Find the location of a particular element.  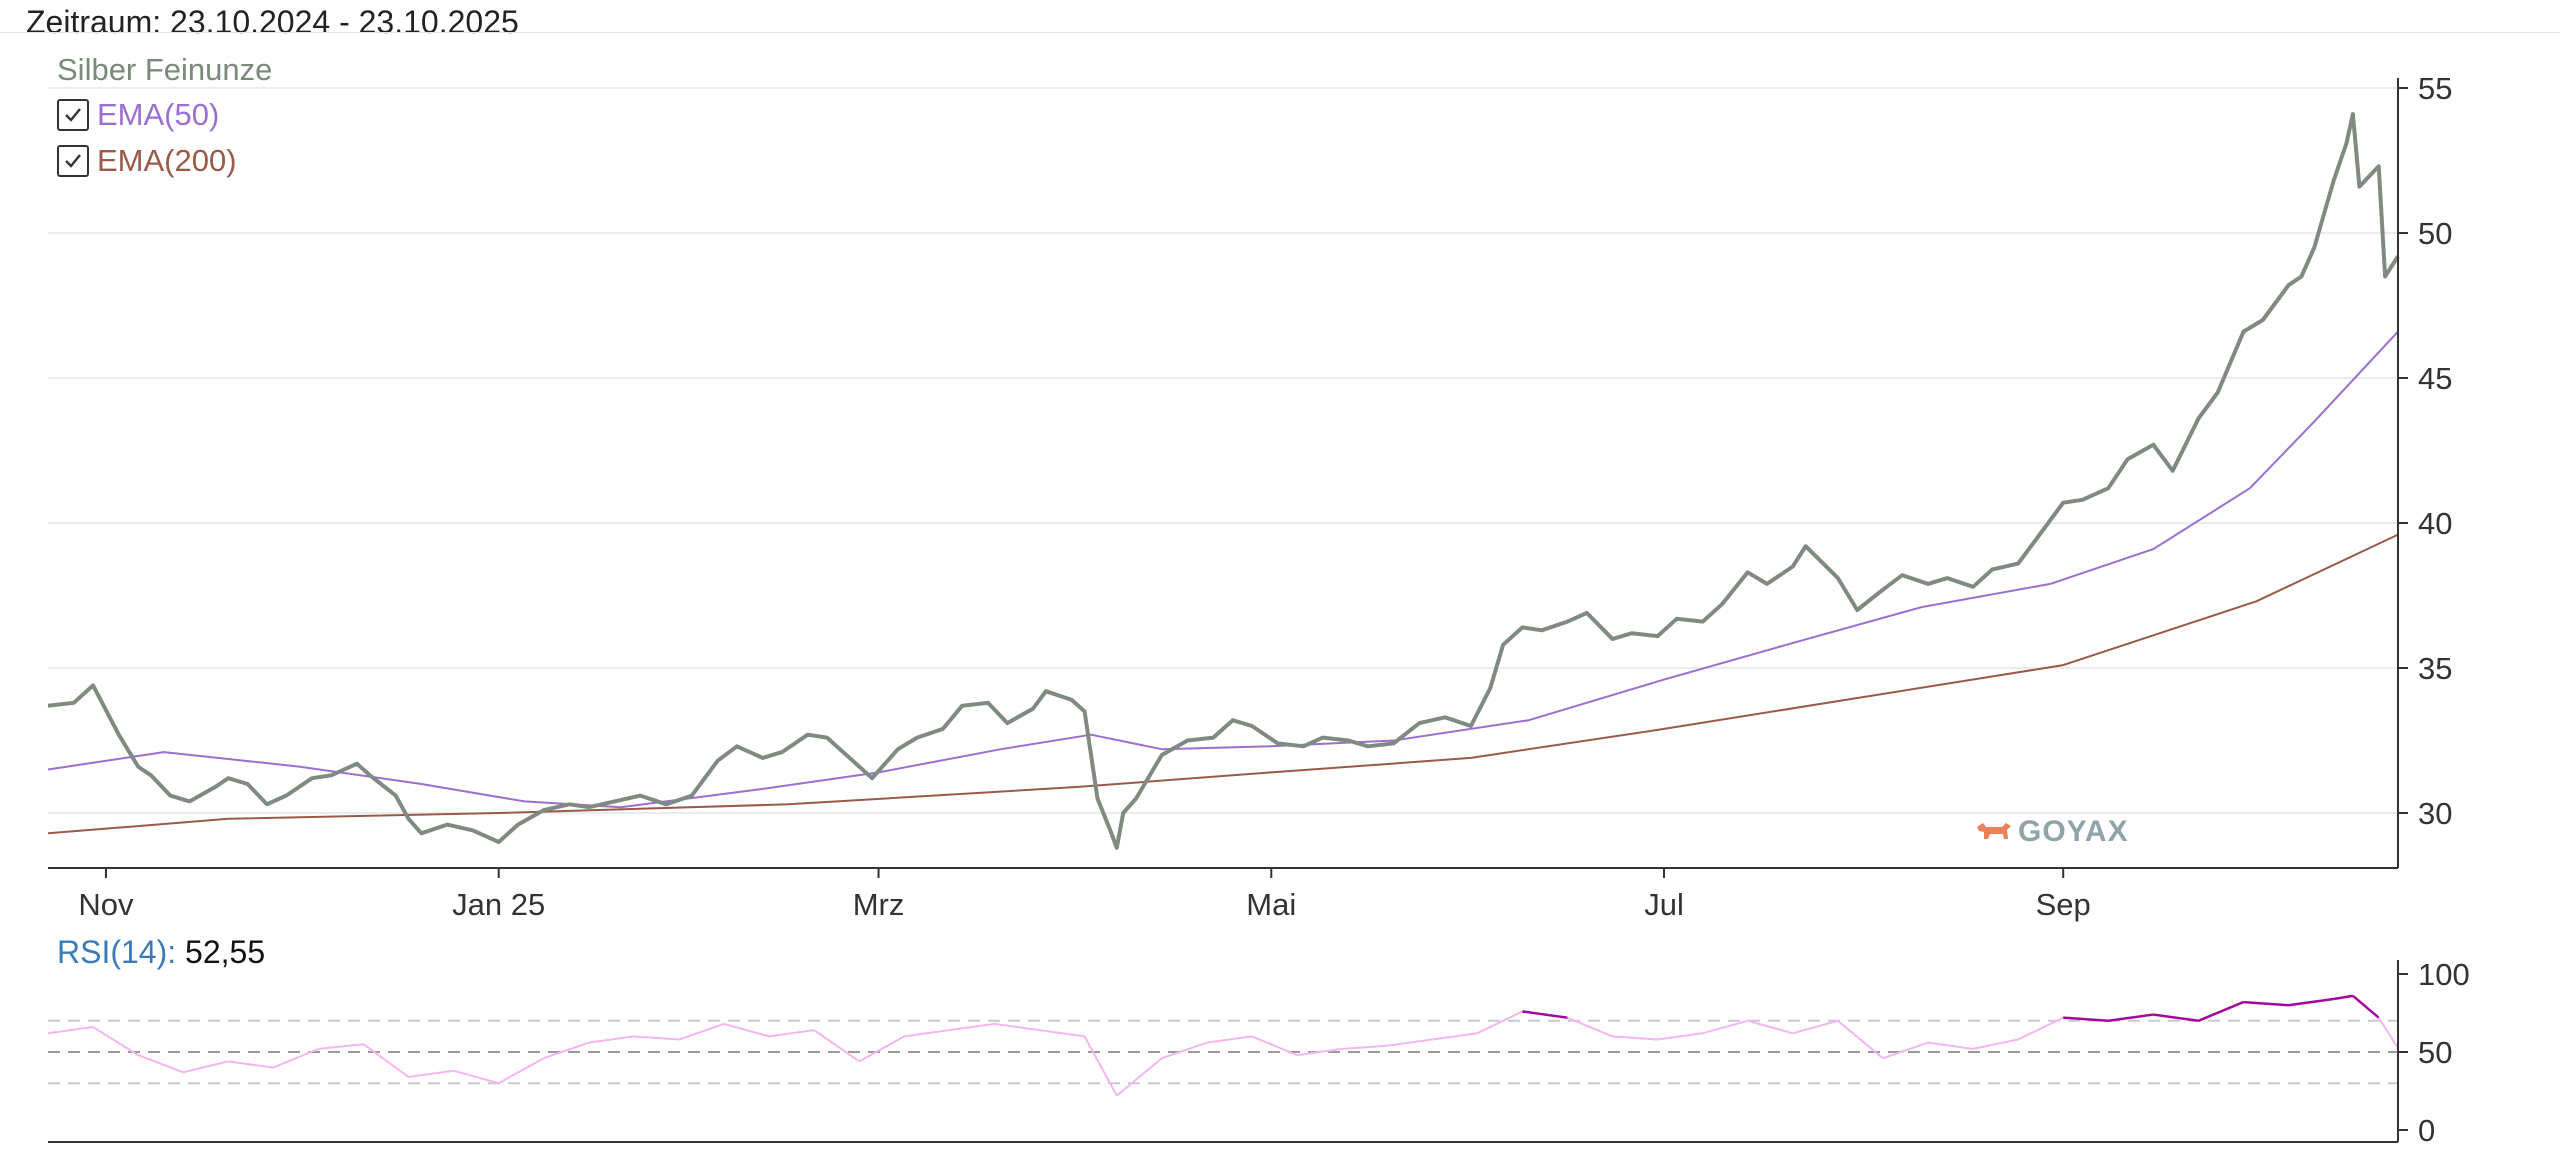

x-tick-label-1: Jan 25 is located at coordinates (498, 904).